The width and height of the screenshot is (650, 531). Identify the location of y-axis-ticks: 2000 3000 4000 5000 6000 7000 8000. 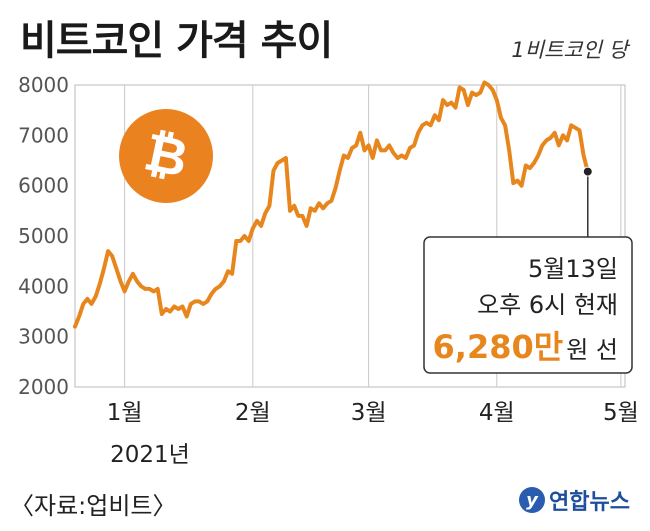
(43, 236).